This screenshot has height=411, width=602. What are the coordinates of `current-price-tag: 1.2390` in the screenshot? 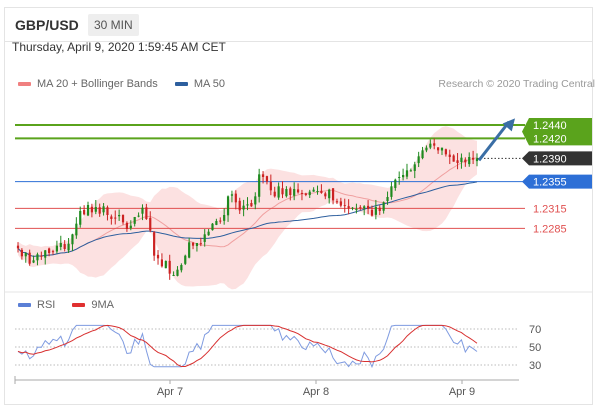 It's located at (557, 158).